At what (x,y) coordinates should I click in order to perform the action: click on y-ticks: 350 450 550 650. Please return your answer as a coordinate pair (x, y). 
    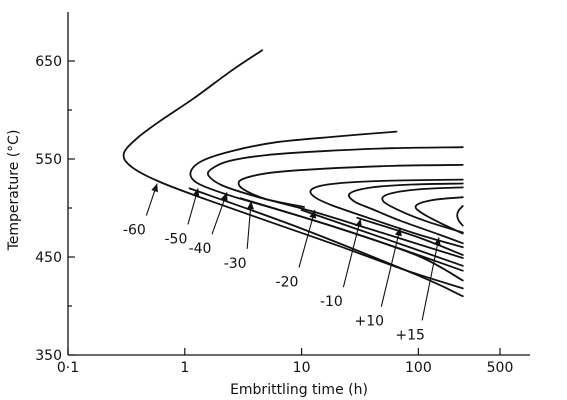
    Looking at the image, I should click on (55, 209).